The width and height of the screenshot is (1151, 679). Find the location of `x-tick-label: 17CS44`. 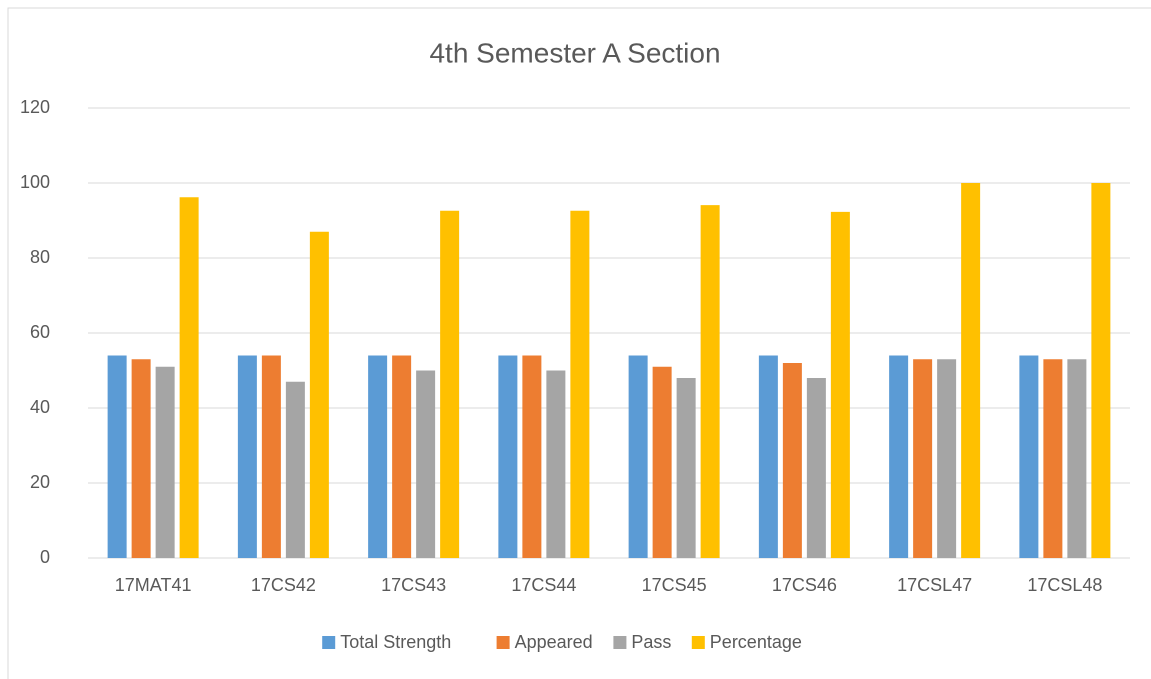

x-tick-label: 17CS44 is located at coordinates (543, 585).